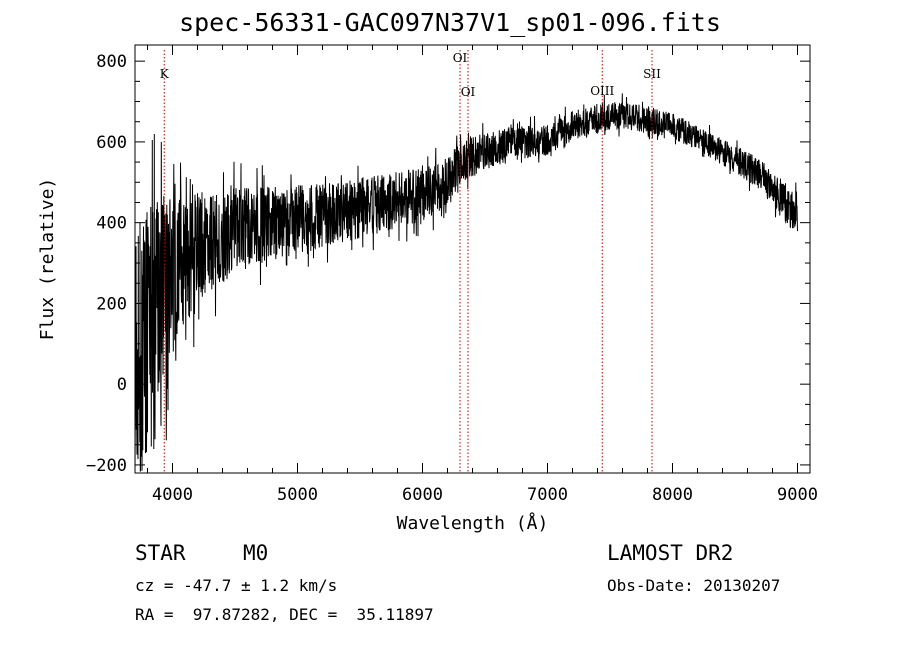  What do you see at coordinates (111, 143) in the screenshot?
I see `y-tick-label: 600` at bounding box center [111, 143].